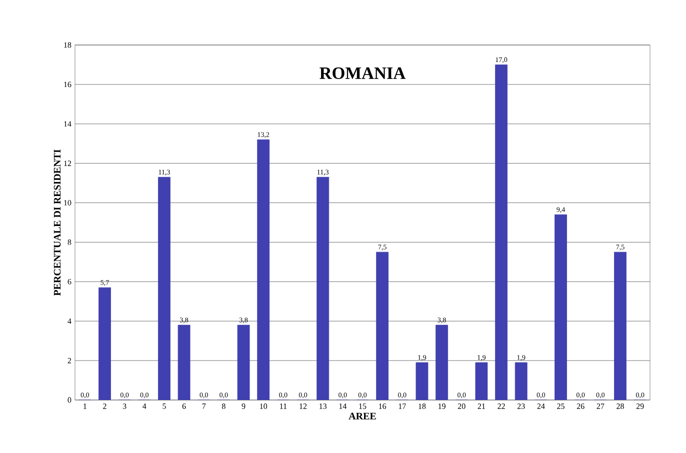  Describe the element at coordinates (600, 406) in the screenshot. I see `x-tick-label: 27` at that location.